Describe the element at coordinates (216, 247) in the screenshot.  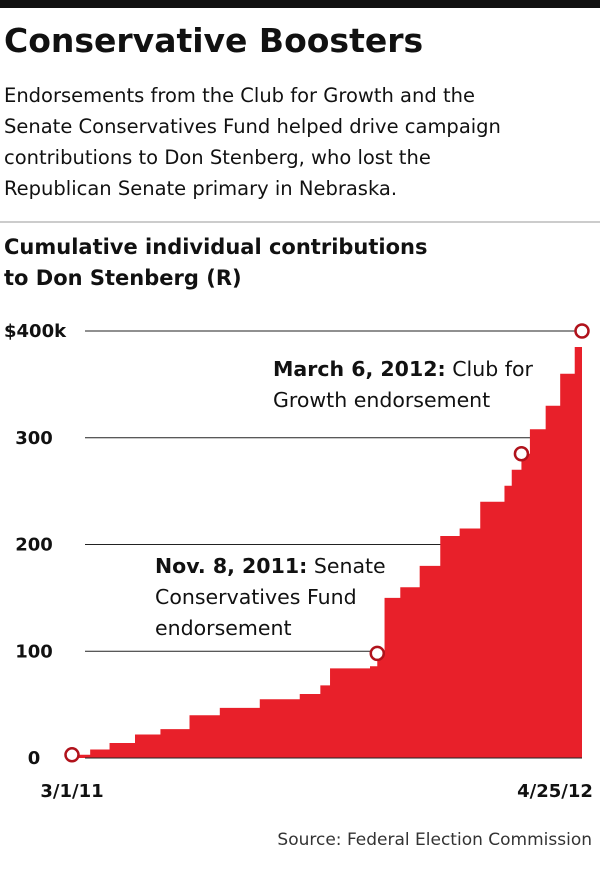
I see `chart-title-line: Cumulative individual contributions` at that location.